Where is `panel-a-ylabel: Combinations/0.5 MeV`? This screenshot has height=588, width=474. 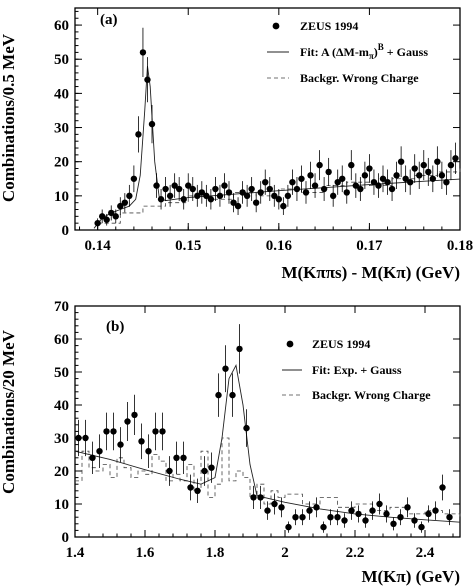 panel-a-ylabel: Combinations/0.5 MeV is located at coordinates (9, 117).